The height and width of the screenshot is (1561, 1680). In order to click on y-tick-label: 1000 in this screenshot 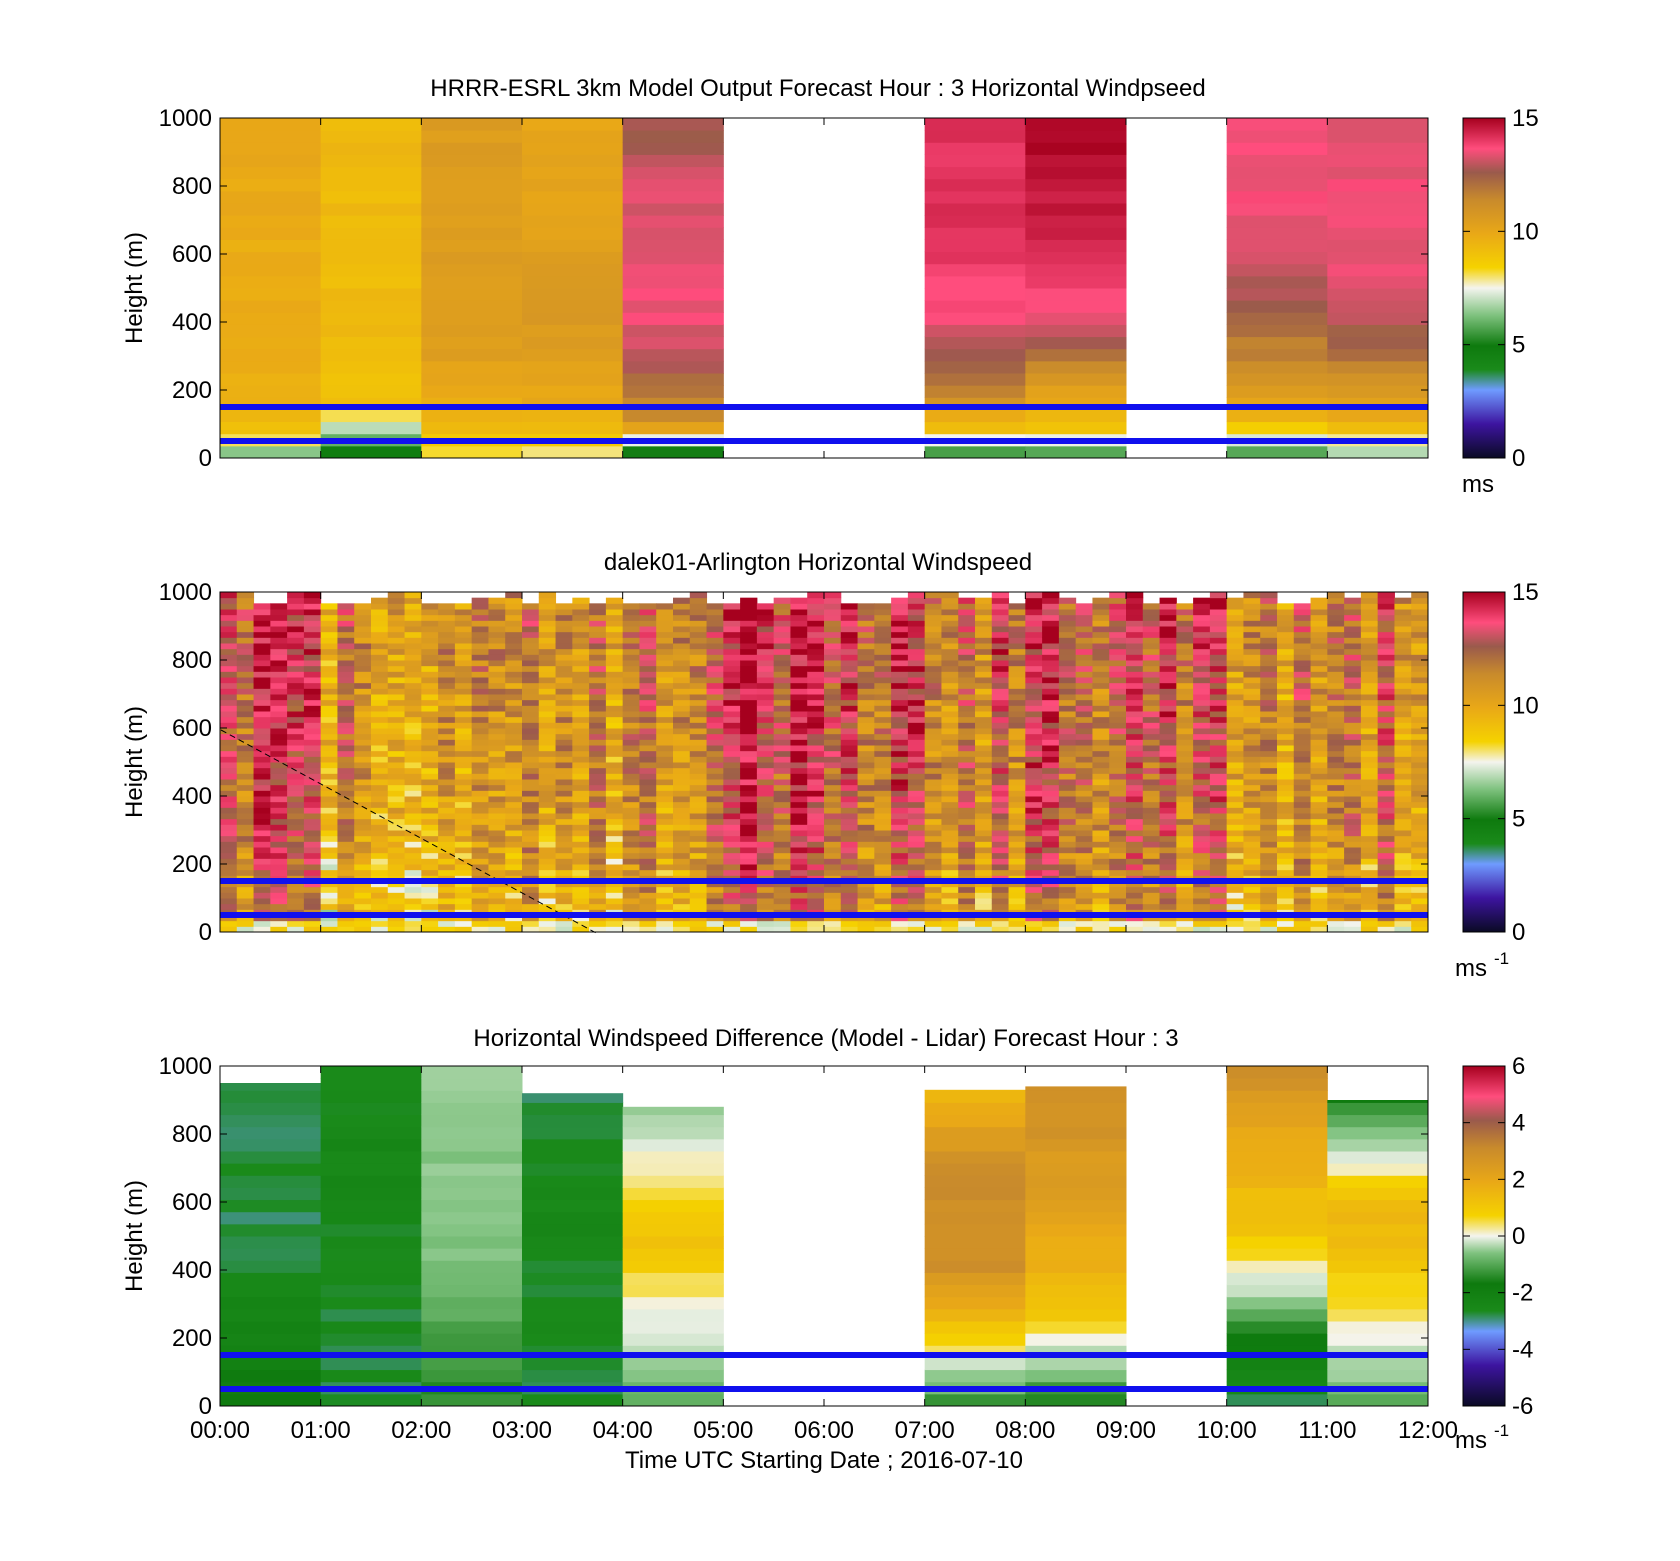, I will do `click(185, 592)`.